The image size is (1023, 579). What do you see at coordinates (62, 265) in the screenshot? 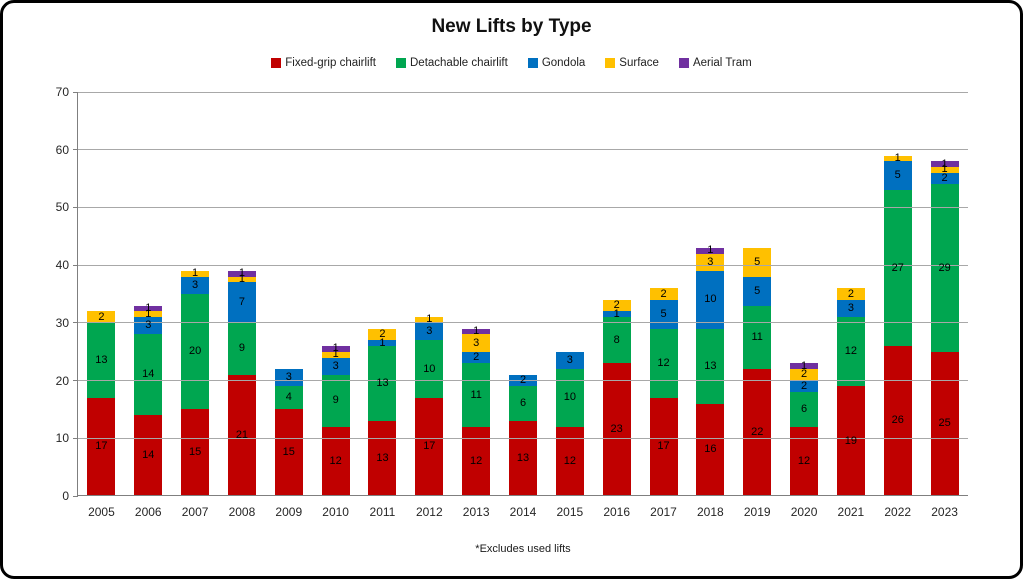
I see `y-axis-label: 40` at bounding box center [62, 265].